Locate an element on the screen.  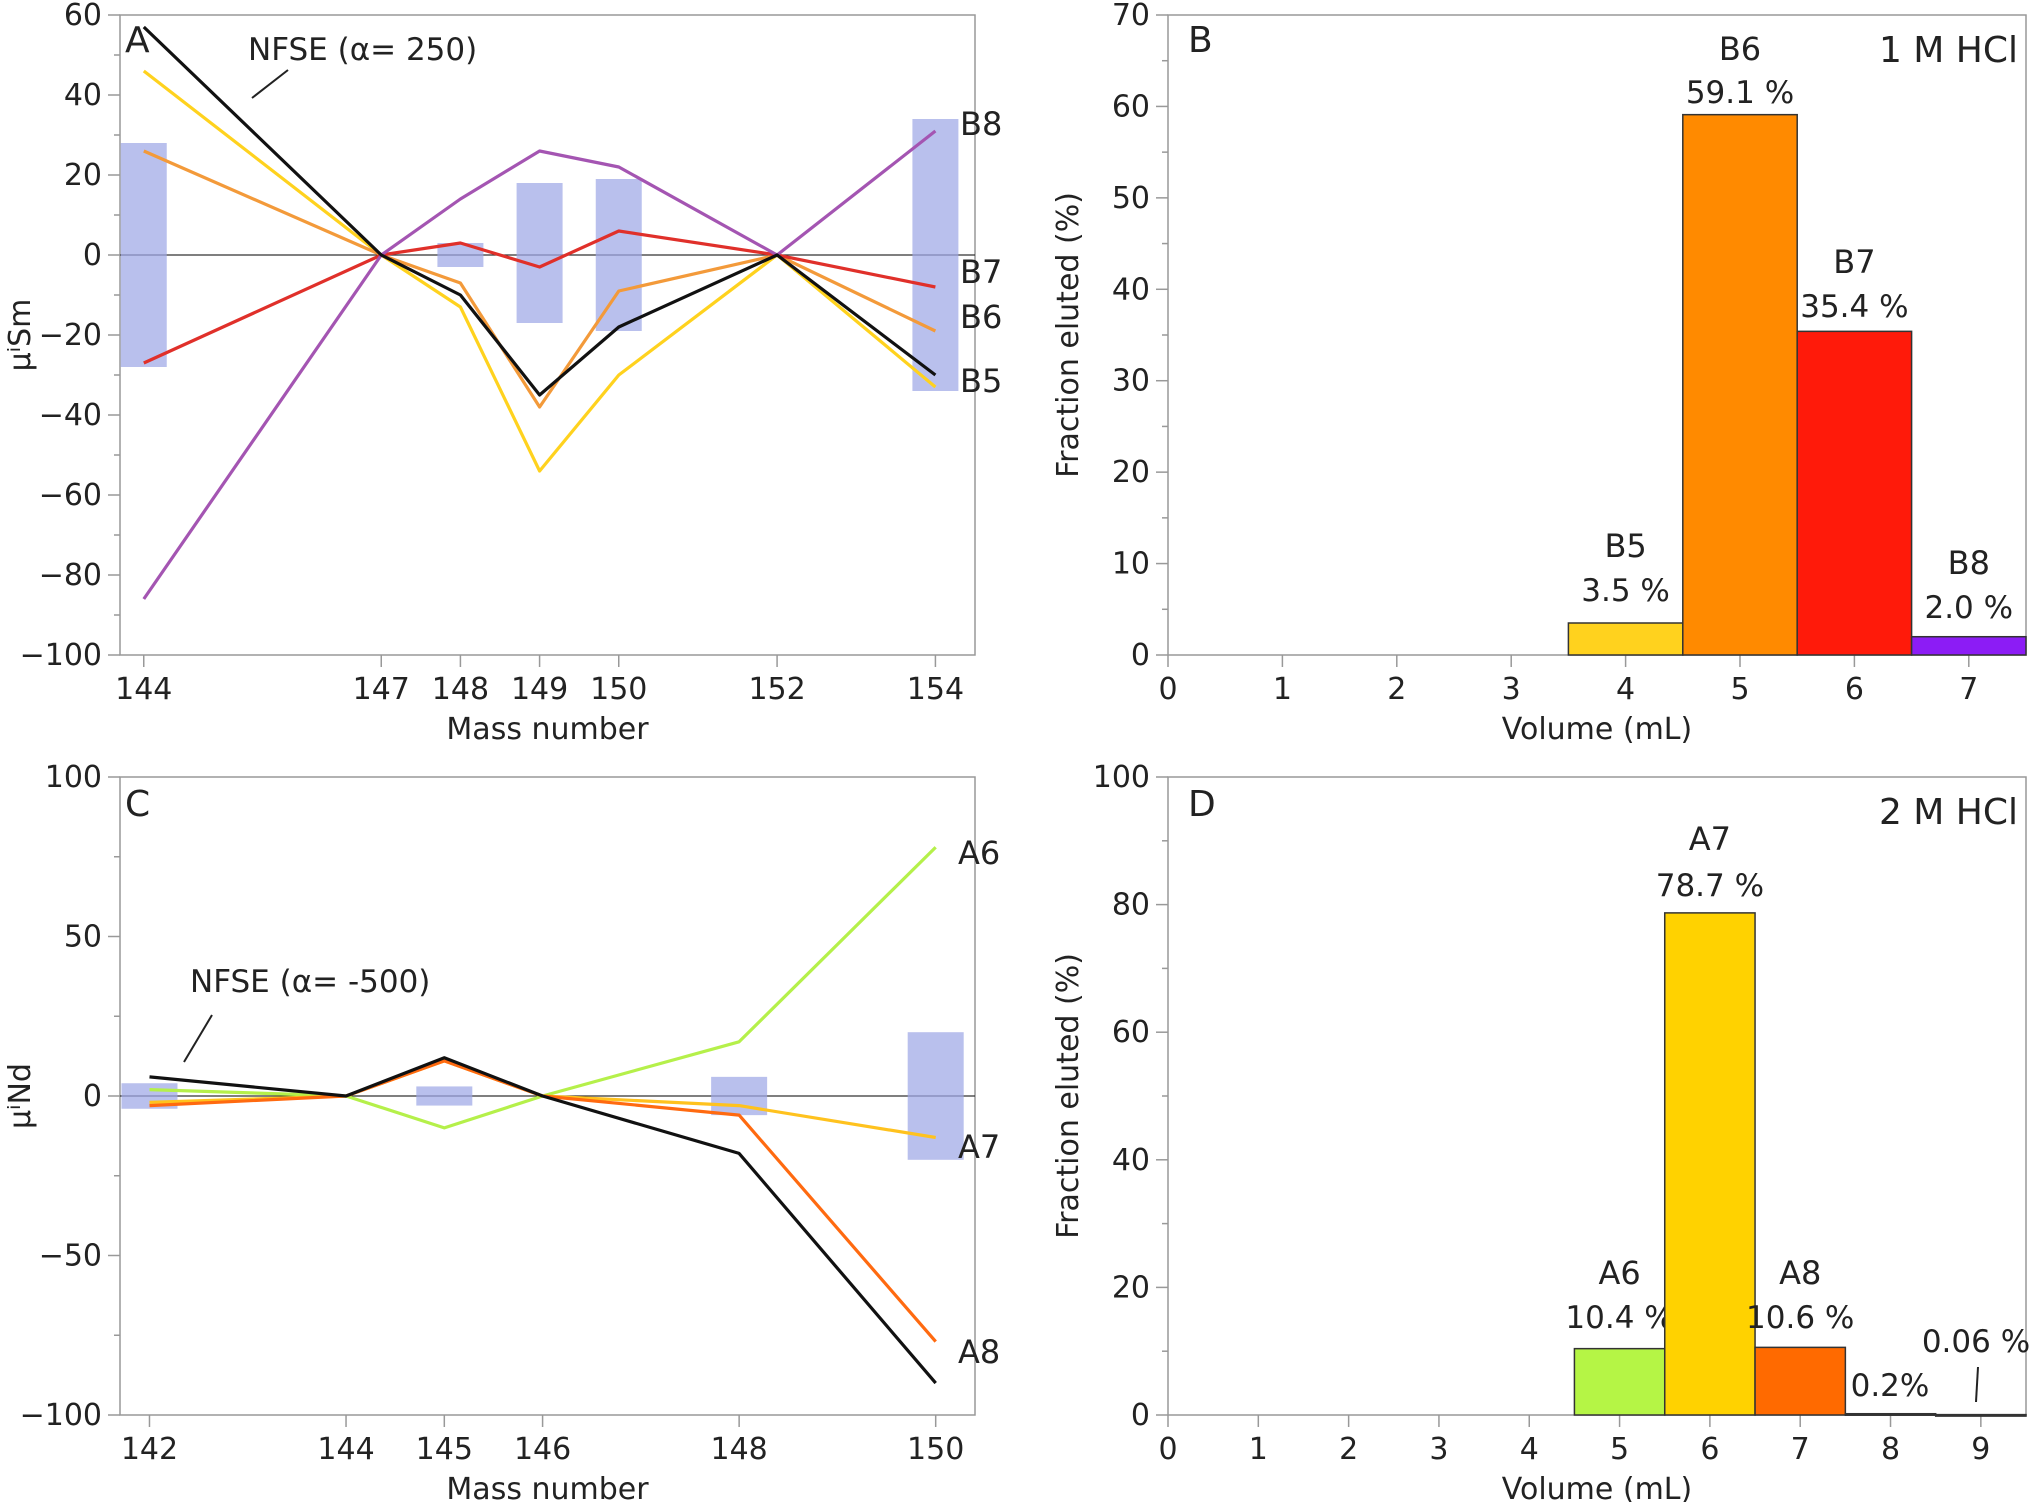
panel-b-x-tick-label: 1 is located at coordinates (1282, 689).